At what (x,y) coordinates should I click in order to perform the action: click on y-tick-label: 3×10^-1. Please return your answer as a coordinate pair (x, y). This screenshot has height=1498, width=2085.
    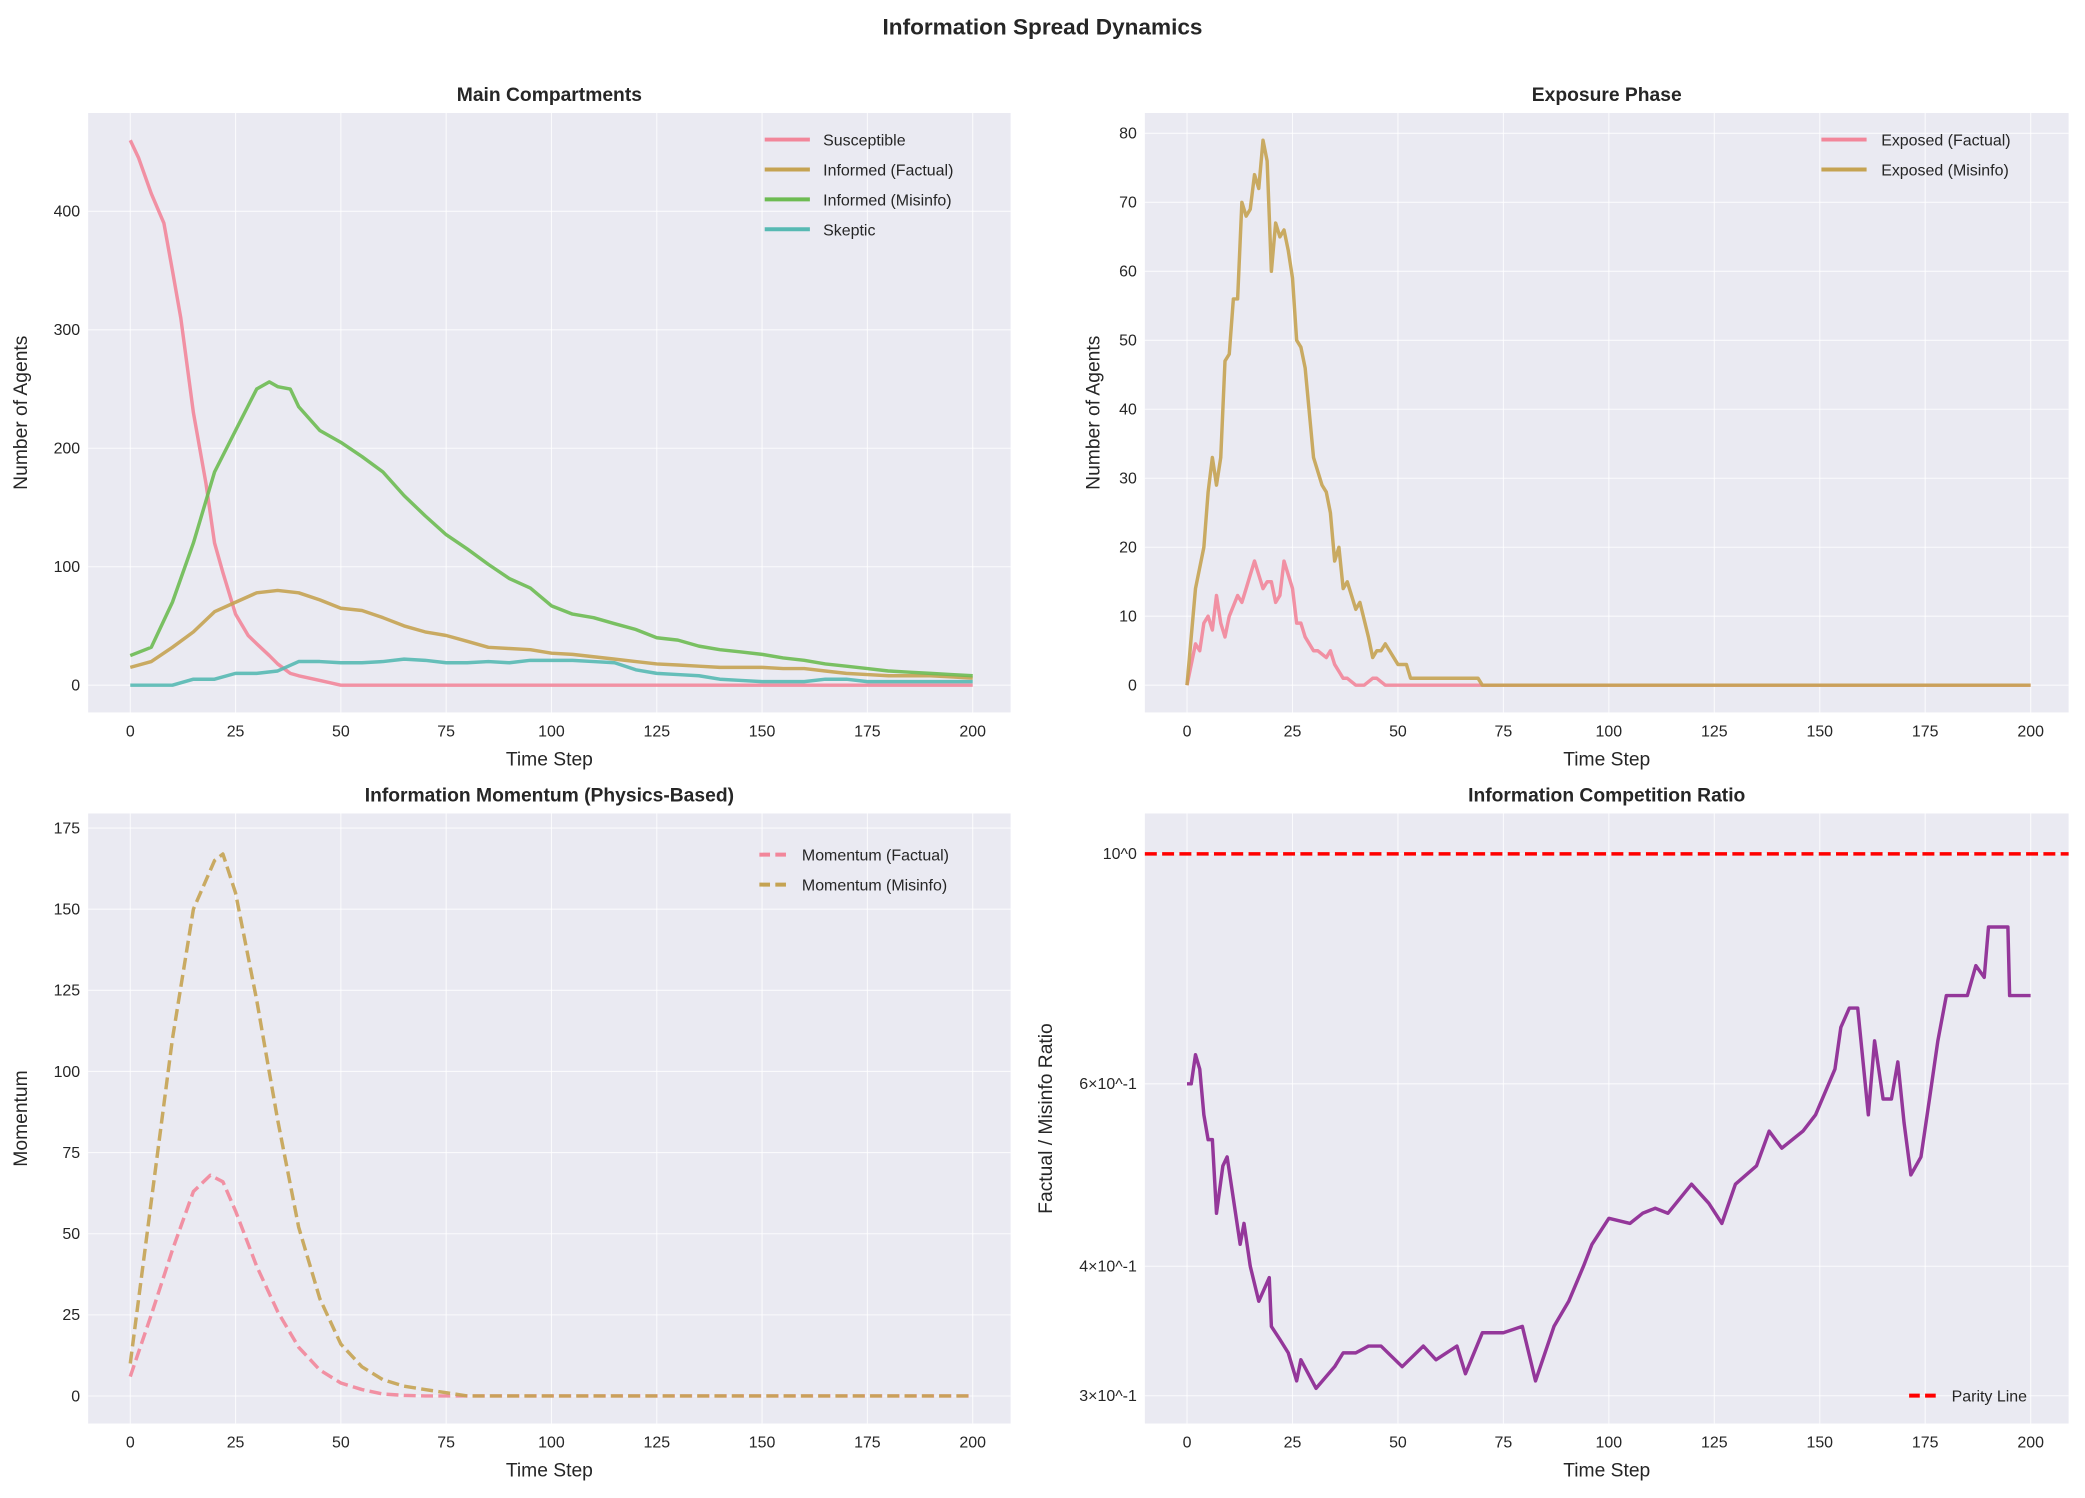
    Looking at the image, I should click on (1108, 1396).